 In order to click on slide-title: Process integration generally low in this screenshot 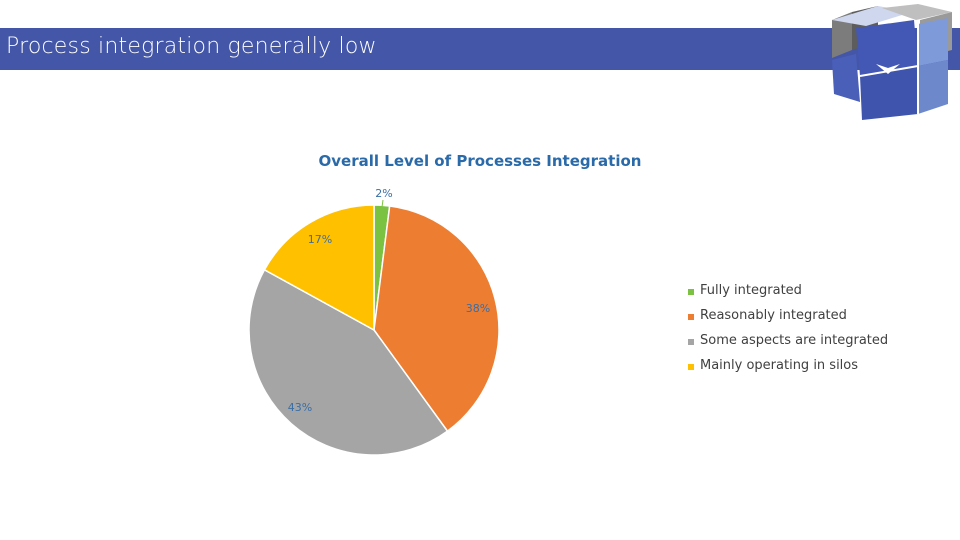, I will do `click(191, 46)`.